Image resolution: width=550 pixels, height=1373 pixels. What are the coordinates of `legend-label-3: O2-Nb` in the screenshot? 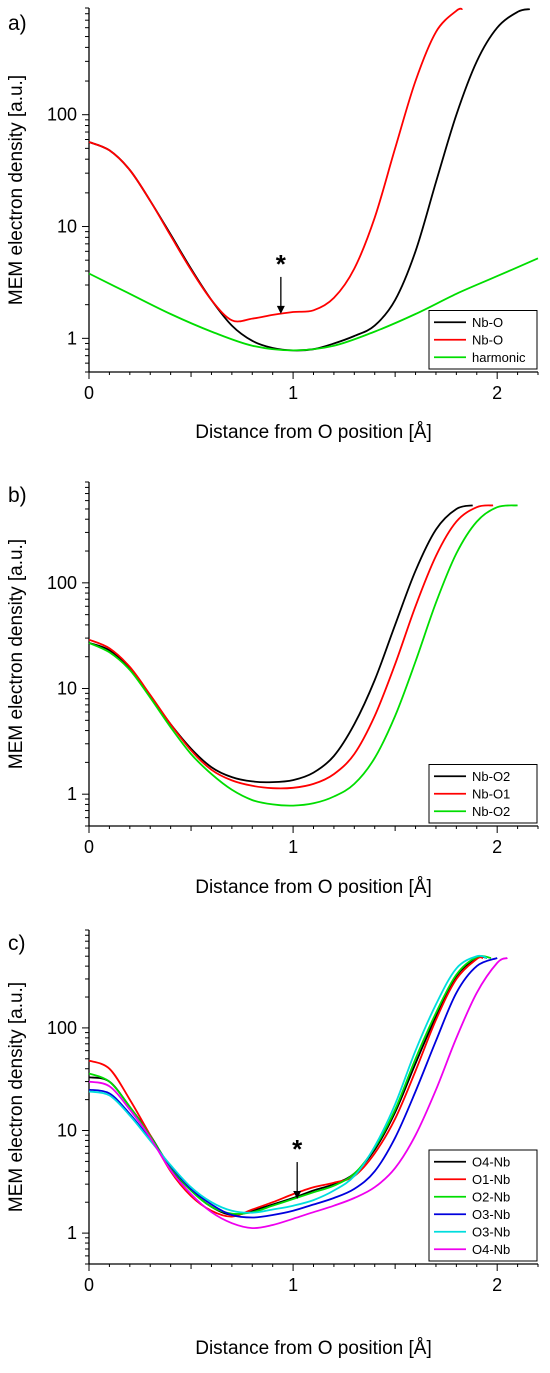 It's located at (491, 1196).